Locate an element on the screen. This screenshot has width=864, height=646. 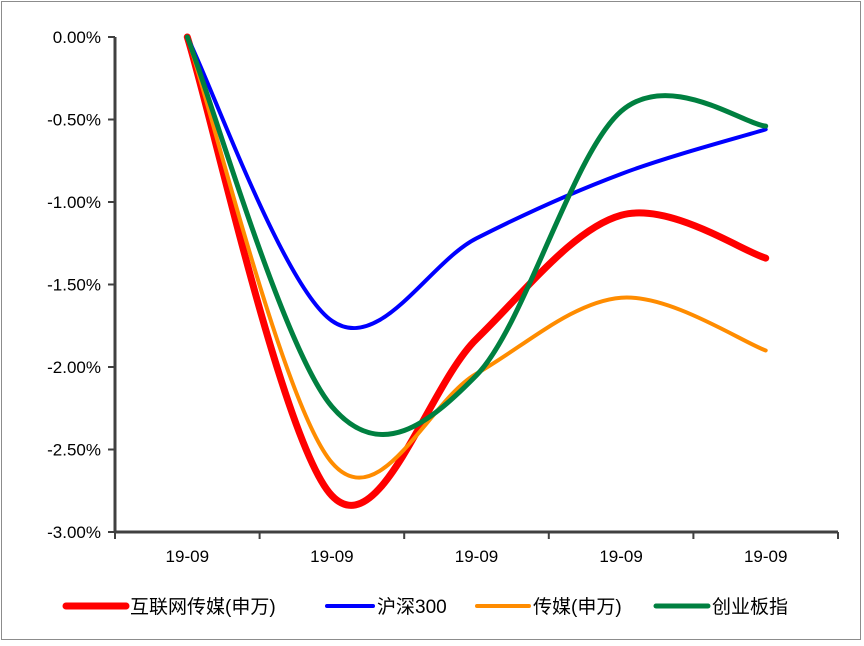
y-tick-label: -1.50% is located at coordinates (74, 285).